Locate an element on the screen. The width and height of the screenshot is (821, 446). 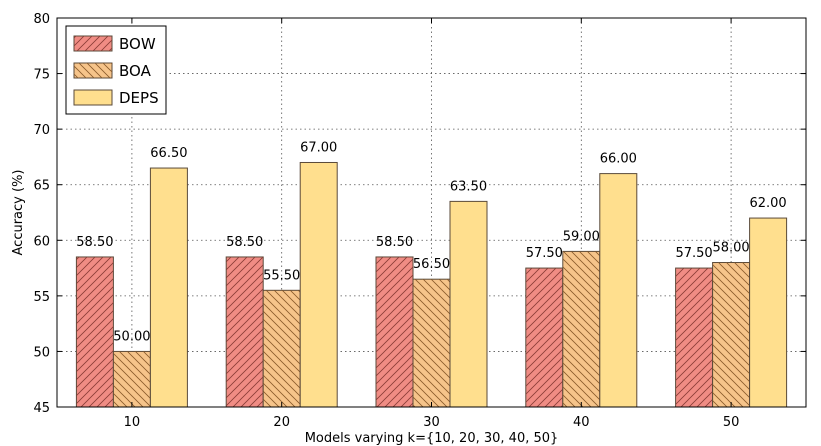
y-tick-label: 45 is located at coordinates (41, 408).